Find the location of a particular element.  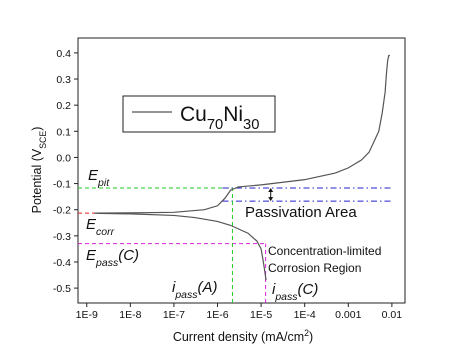

legend-label: Cu70Ni30 is located at coordinates (219, 118).